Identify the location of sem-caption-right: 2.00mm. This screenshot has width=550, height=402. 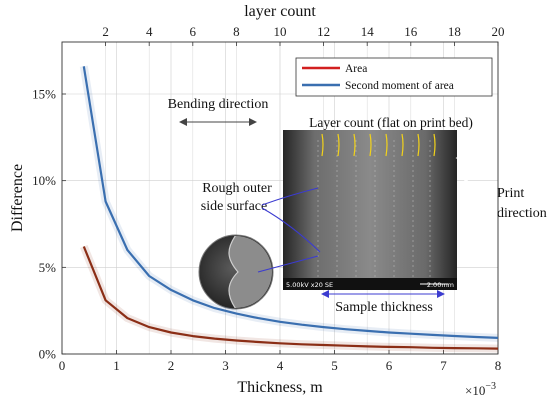
(440, 285).